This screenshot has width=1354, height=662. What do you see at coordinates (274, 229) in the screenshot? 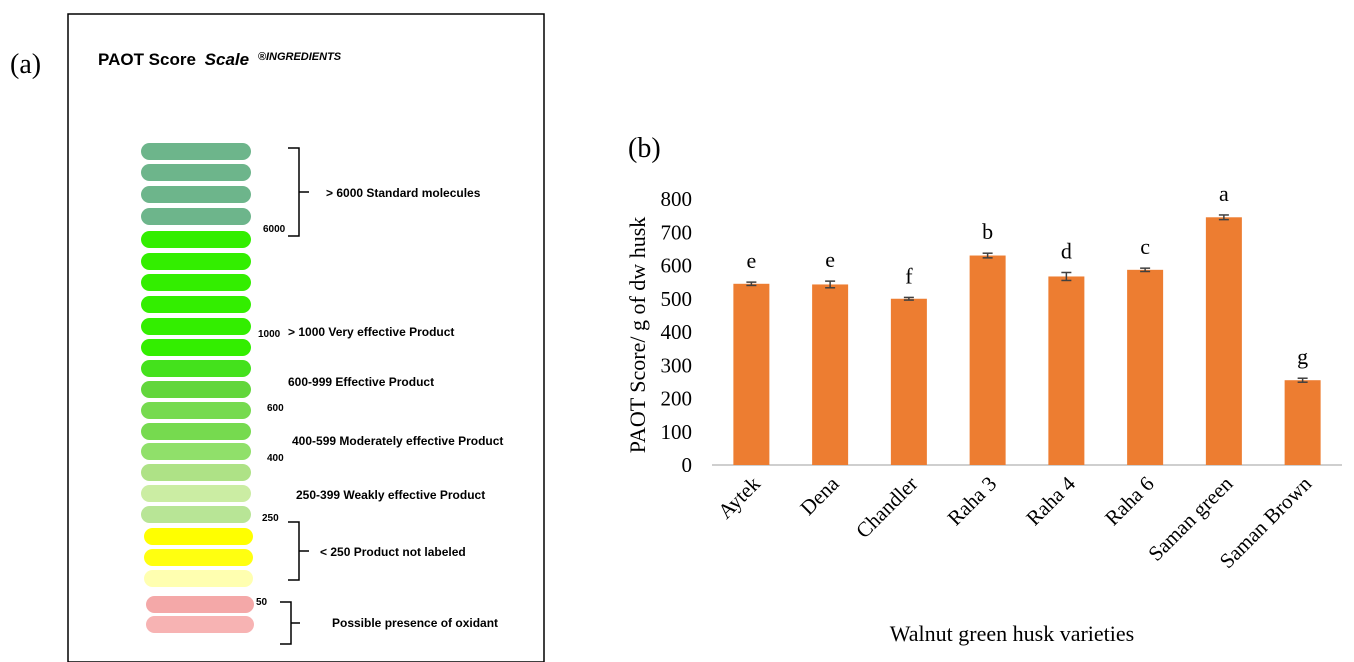
I see `threshold-6000: 6000` at bounding box center [274, 229].